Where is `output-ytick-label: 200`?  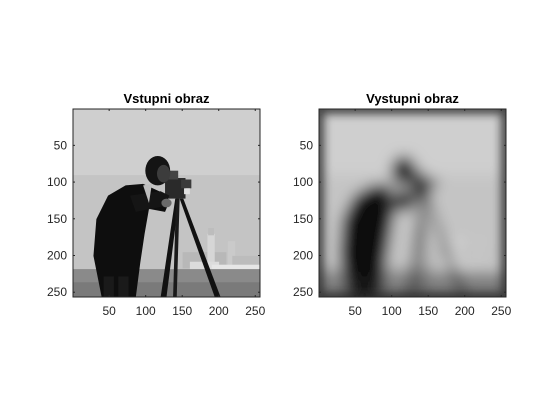 output-ytick-label: 200 is located at coordinates (303, 256).